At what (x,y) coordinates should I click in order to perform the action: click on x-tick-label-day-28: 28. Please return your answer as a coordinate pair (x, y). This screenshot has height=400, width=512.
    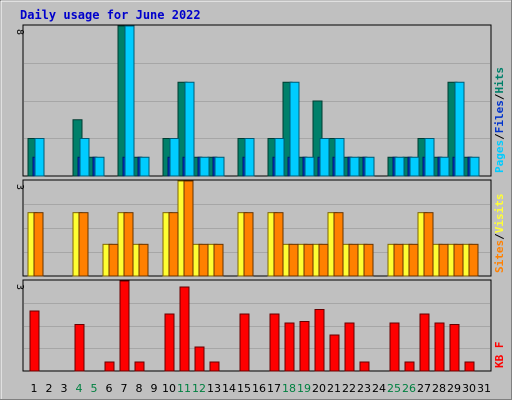
    Looking at the image, I should click on (439, 388).